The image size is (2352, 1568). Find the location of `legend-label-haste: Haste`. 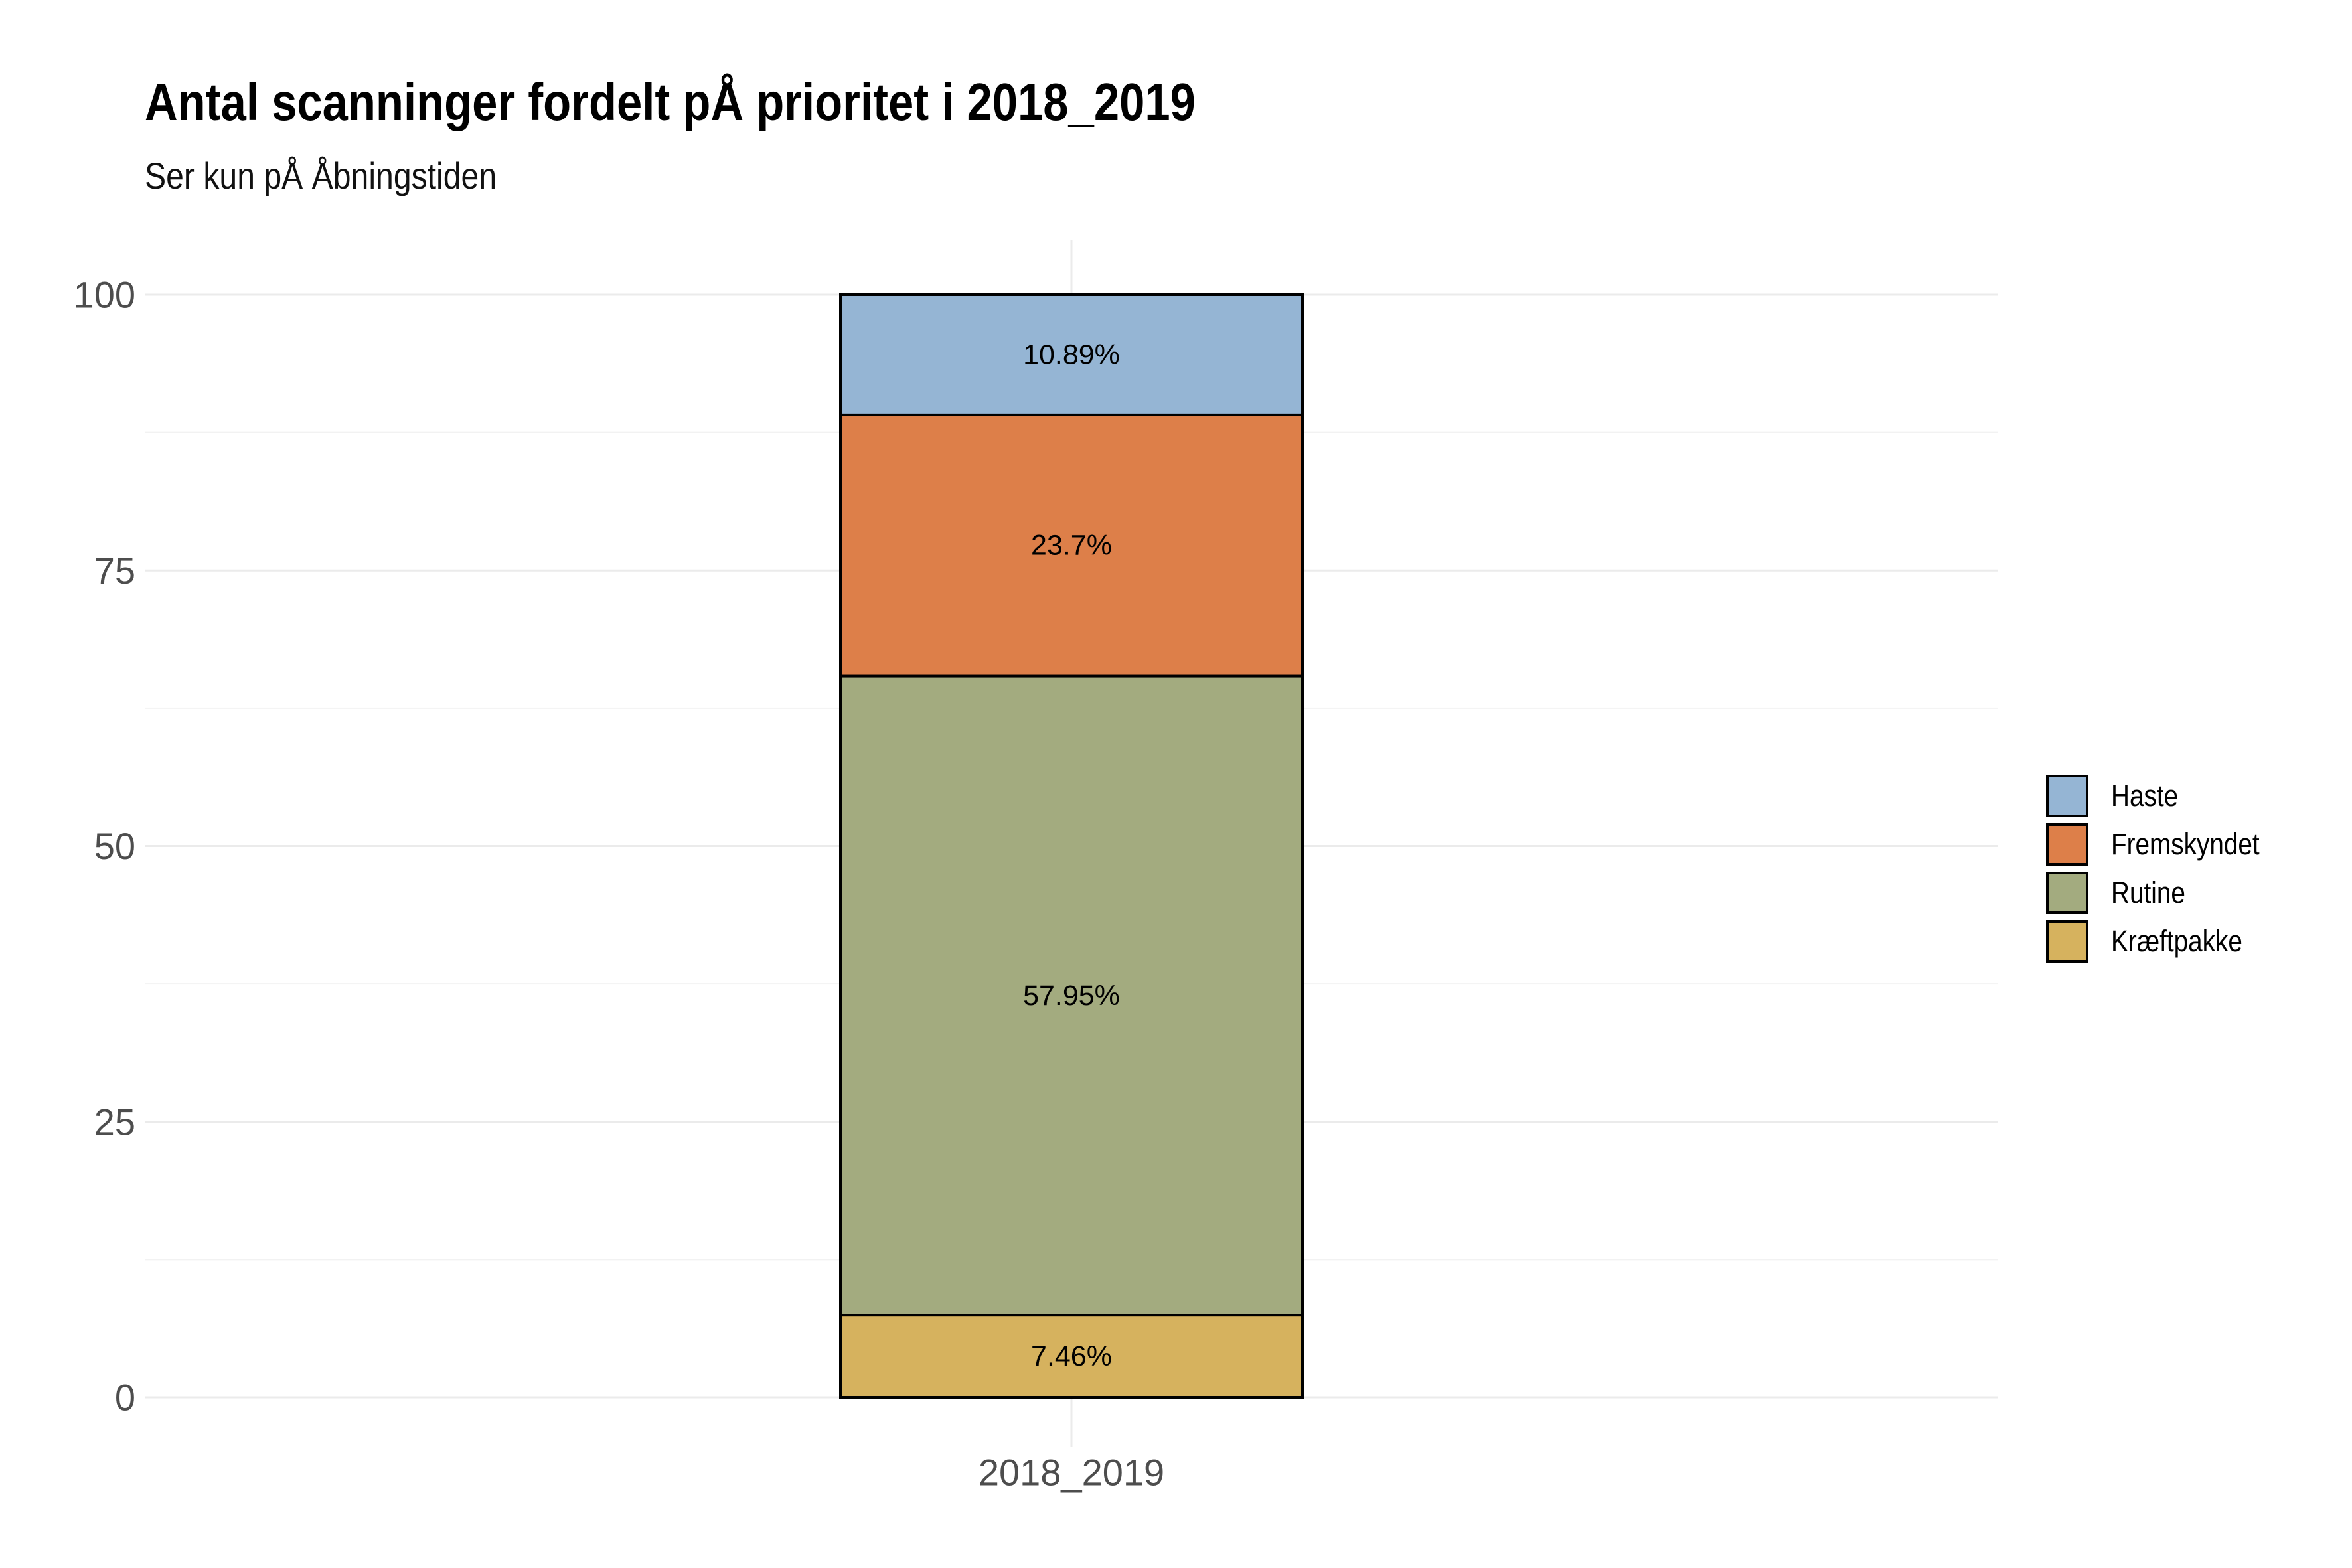

legend-label-haste: Haste is located at coordinates (2145, 795).